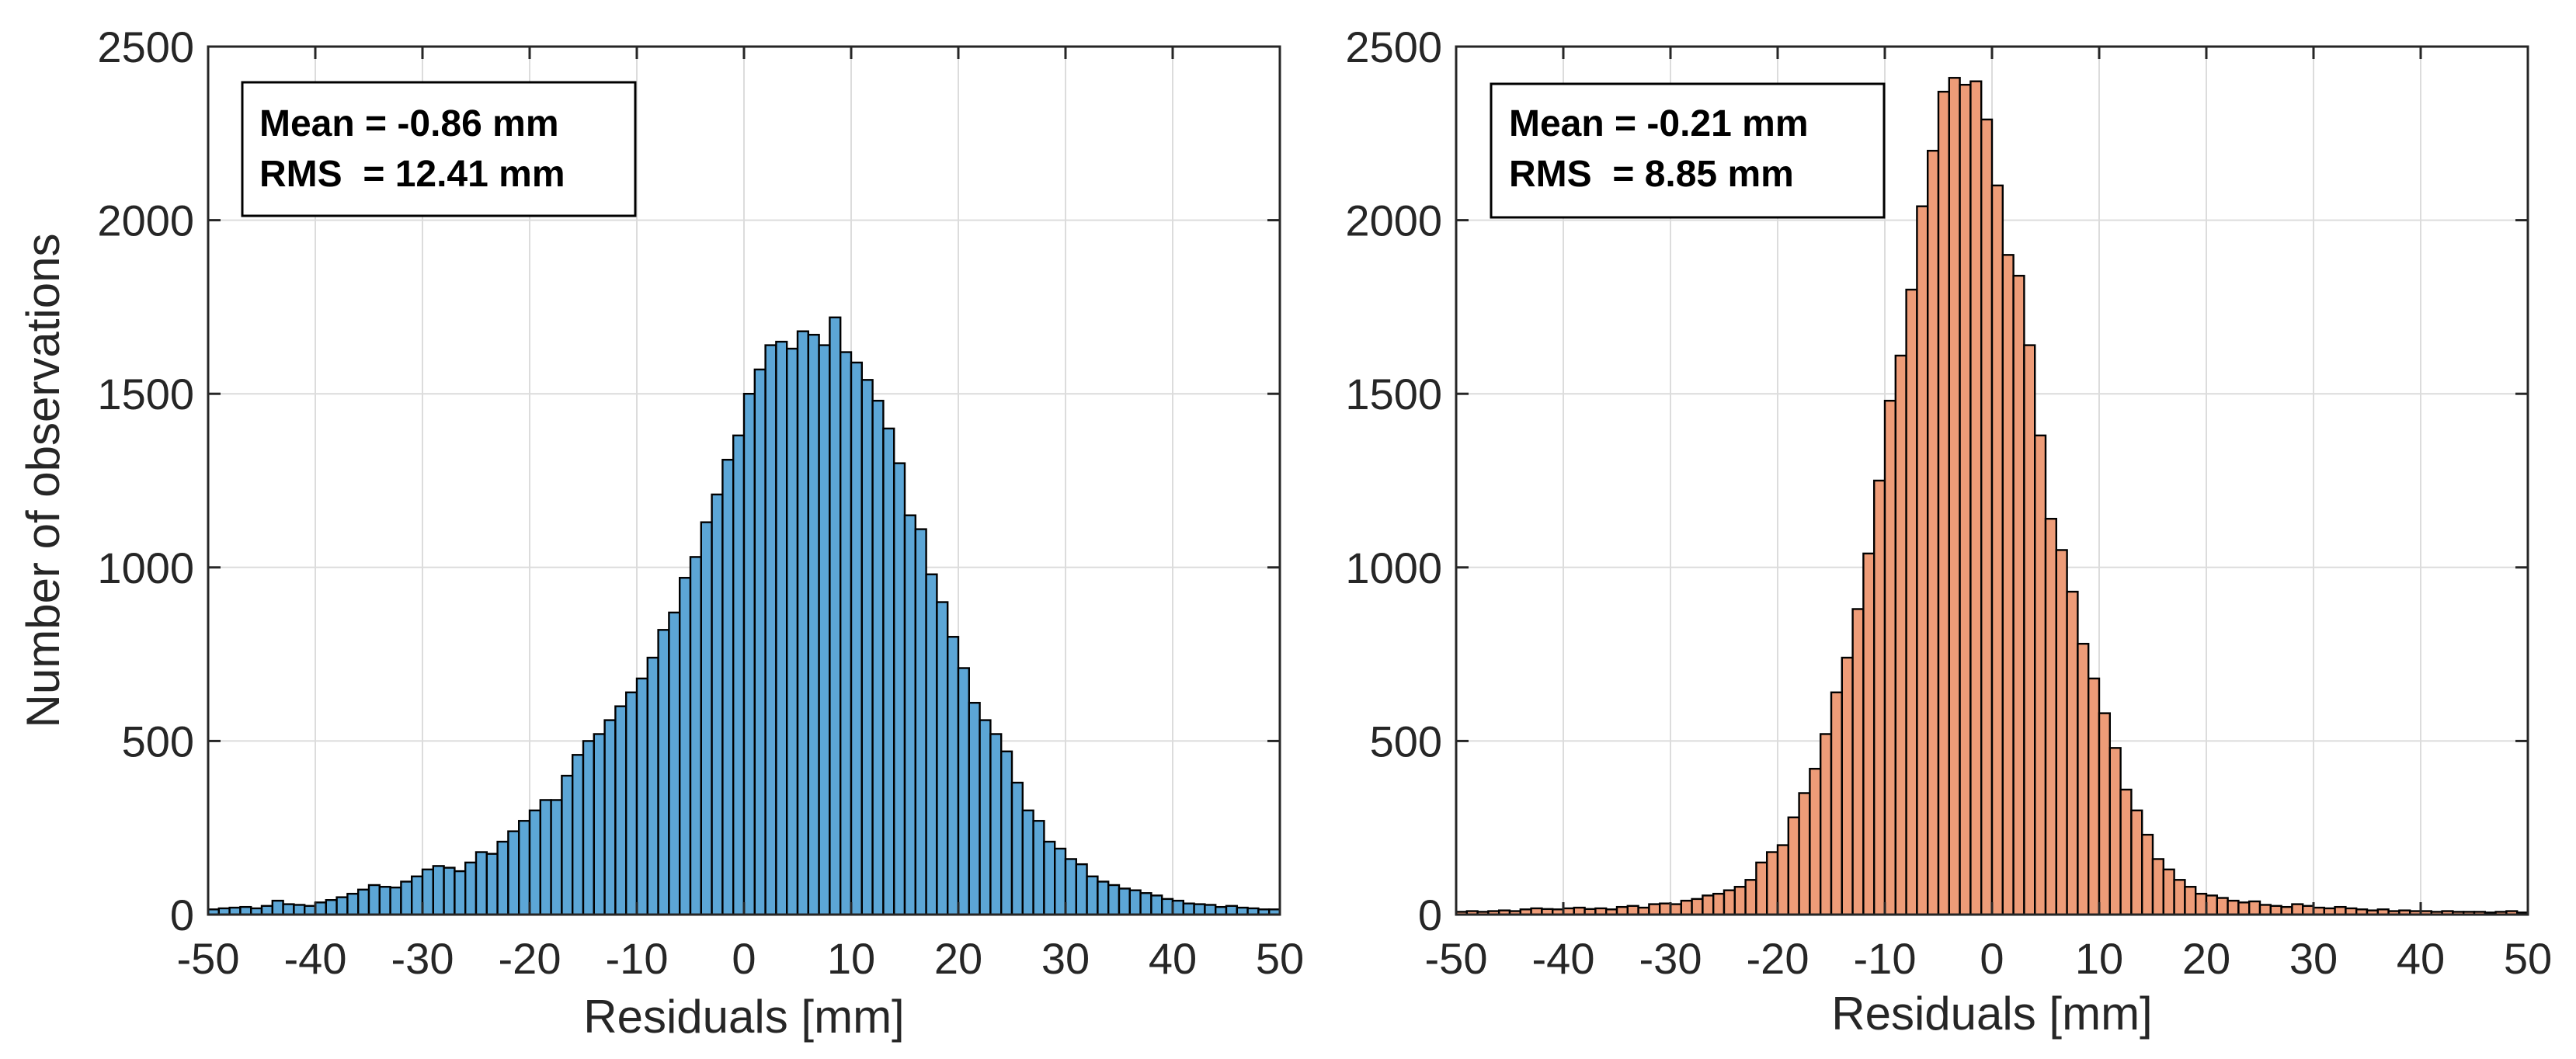 Image resolution: width=2576 pixels, height=1059 pixels. Describe the element at coordinates (1688, 150) in the screenshot. I see `right-stats-box-frame` at that location.